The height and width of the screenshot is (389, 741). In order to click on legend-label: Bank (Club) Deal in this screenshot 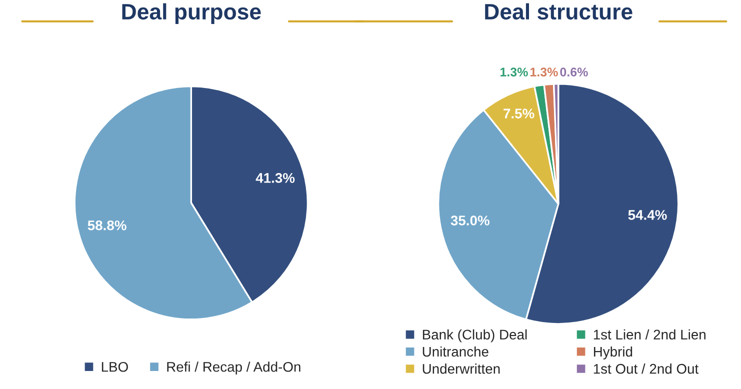, I will do `click(474, 335)`.